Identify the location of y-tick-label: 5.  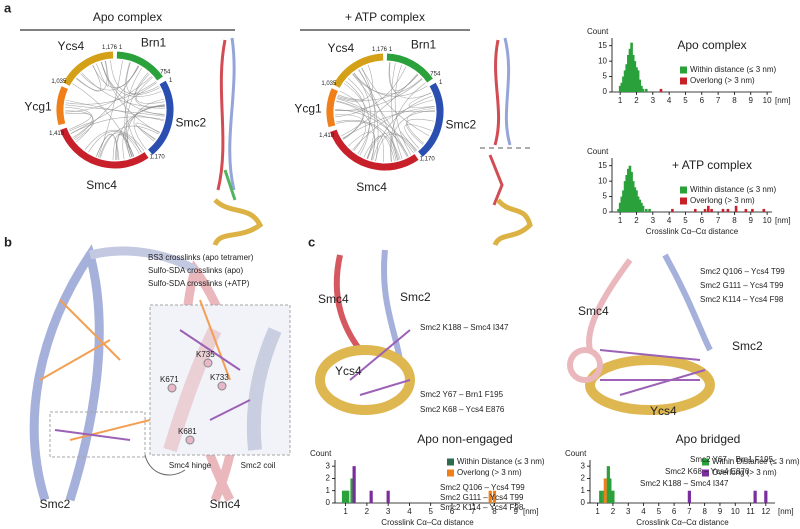
(605, 196).